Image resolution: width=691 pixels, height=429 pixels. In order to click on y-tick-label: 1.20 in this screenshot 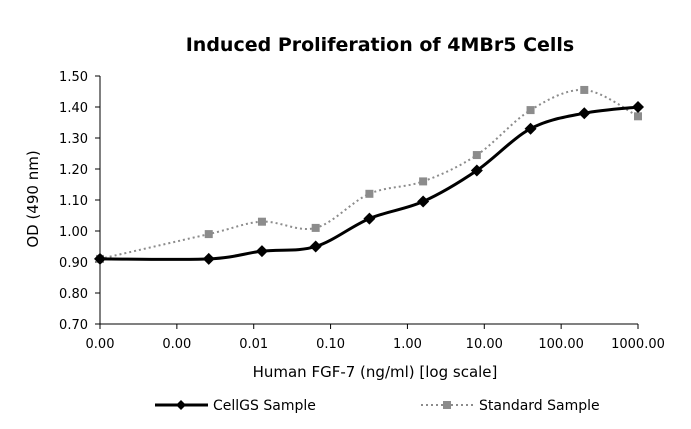, I will do `click(73, 170)`.